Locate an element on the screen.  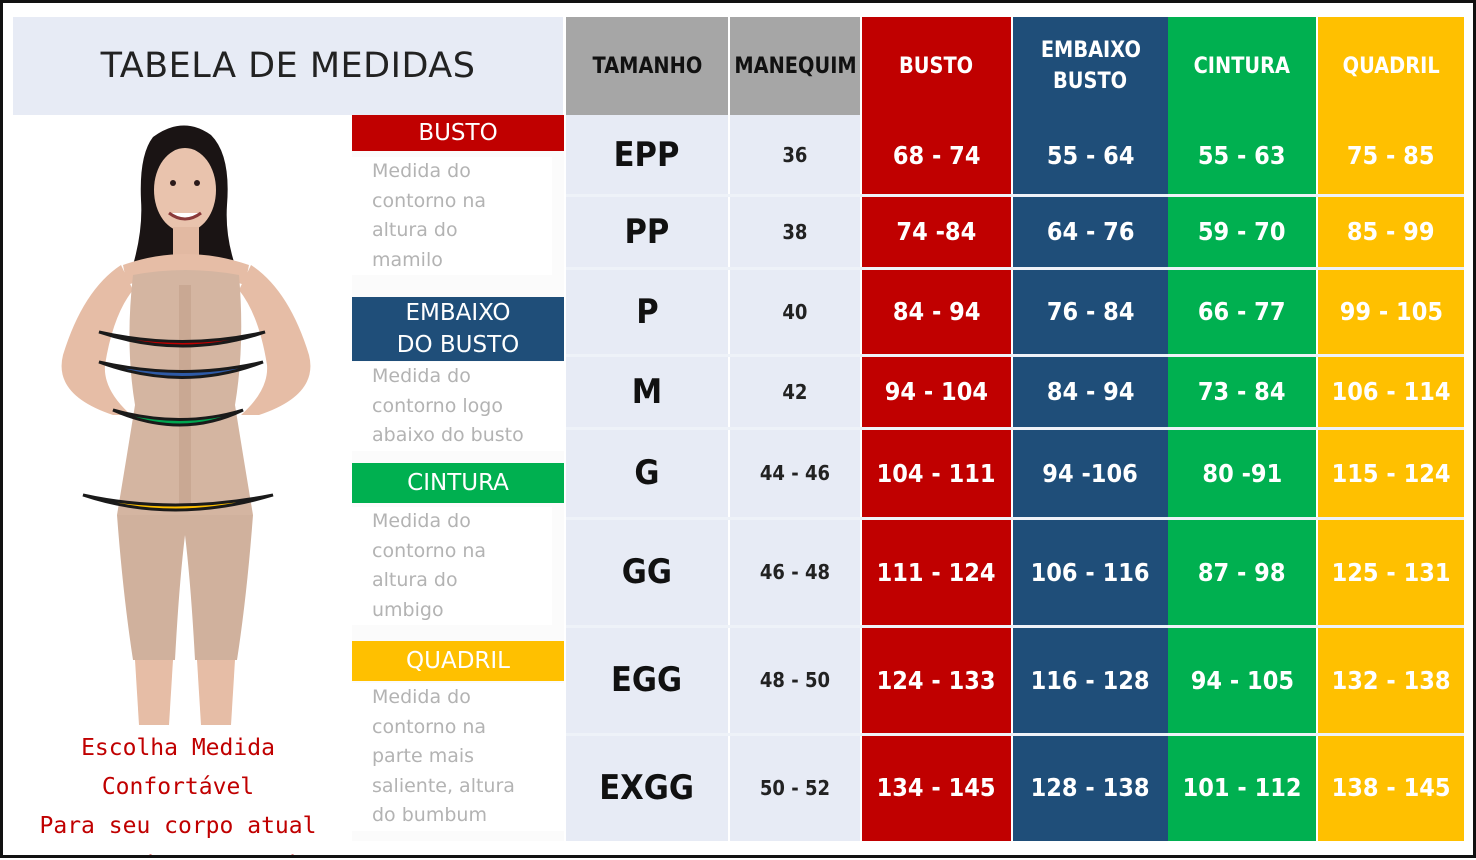
section-label-hip-text: QUADRIL is located at coordinates (458, 661).